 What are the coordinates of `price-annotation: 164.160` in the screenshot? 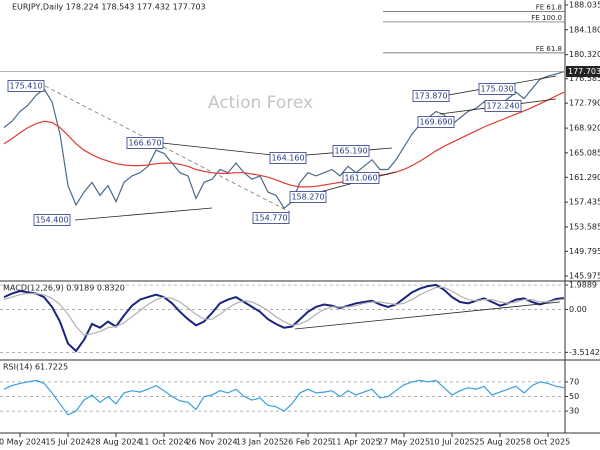 It's located at (287, 158).